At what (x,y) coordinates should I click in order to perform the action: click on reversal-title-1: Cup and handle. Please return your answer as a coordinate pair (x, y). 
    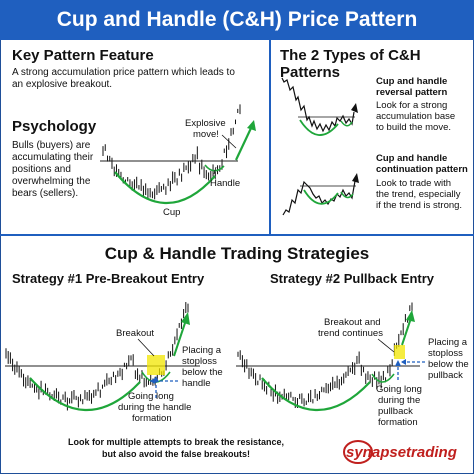
    Looking at the image, I should click on (412, 81).